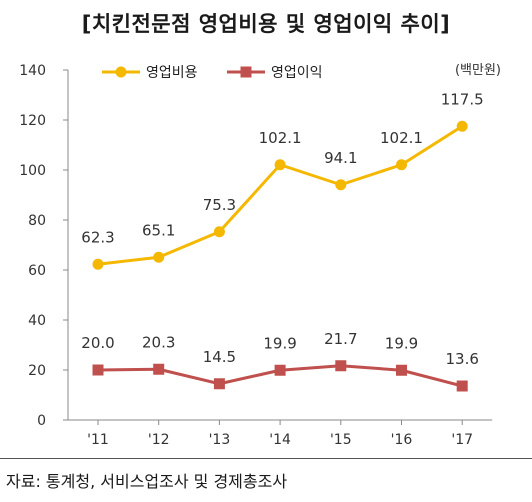 This screenshot has width=532, height=502. I want to click on legend: 영업비용 영업이익, so click(212, 73).